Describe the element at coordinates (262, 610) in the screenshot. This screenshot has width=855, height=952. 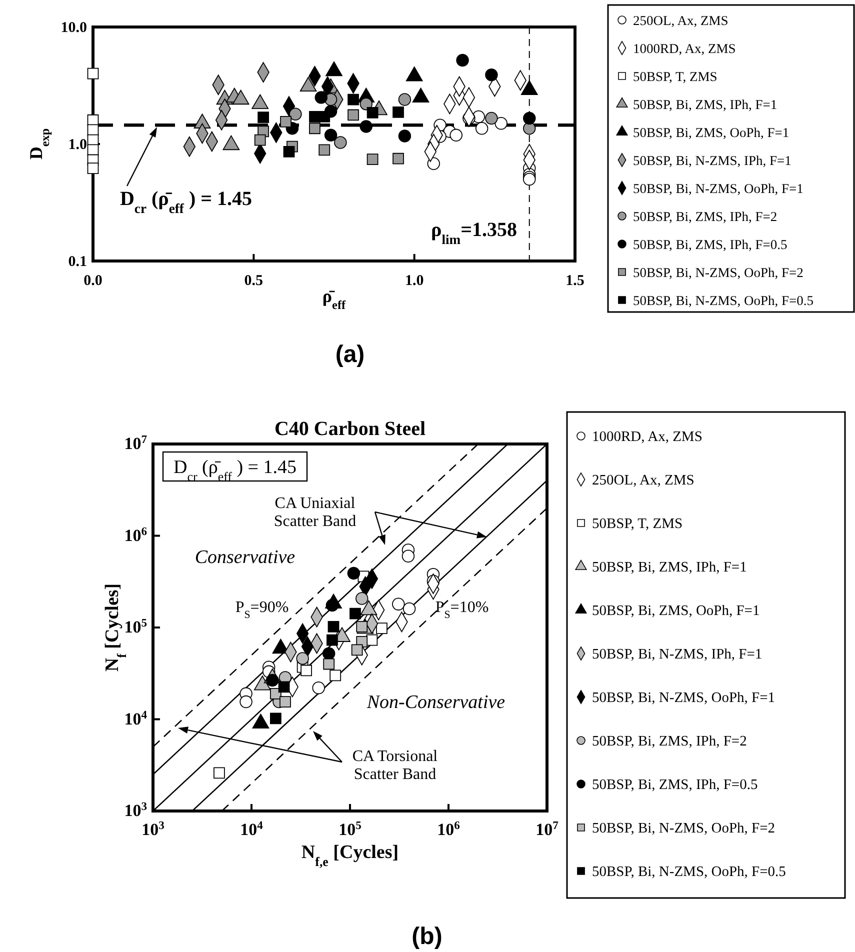
I see `annotation: P$_{S}$=90%` at that location.